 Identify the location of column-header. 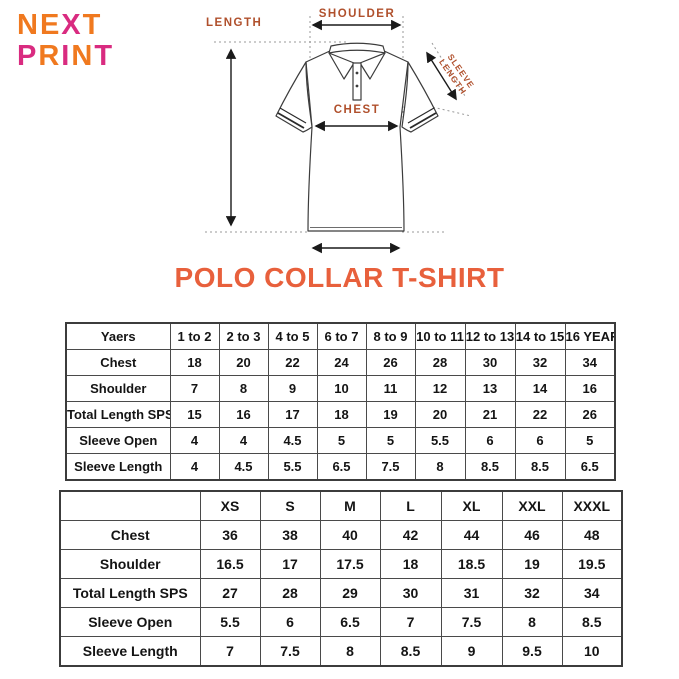
(130, 505).